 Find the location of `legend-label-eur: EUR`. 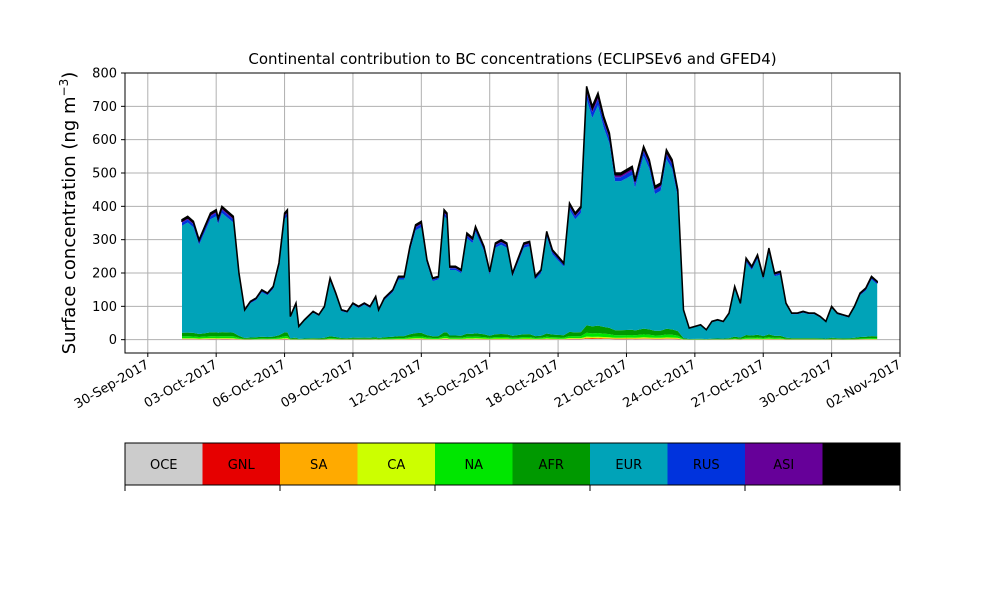

legend-label-eur: EUR is located at coordinates (628, 465).